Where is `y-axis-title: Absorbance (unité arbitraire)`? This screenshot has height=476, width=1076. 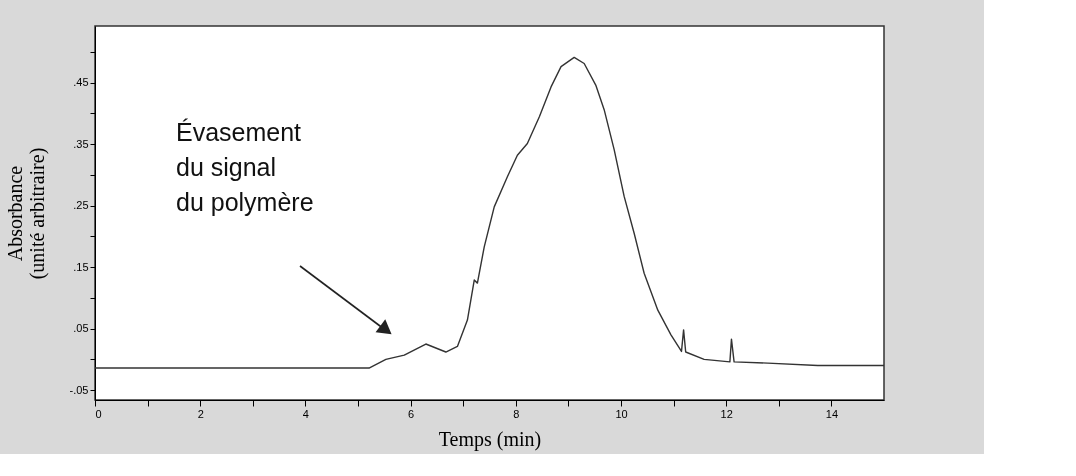 y-axis-title: Absorbance (unité arbitraire) is located at coordinates (26, 213).